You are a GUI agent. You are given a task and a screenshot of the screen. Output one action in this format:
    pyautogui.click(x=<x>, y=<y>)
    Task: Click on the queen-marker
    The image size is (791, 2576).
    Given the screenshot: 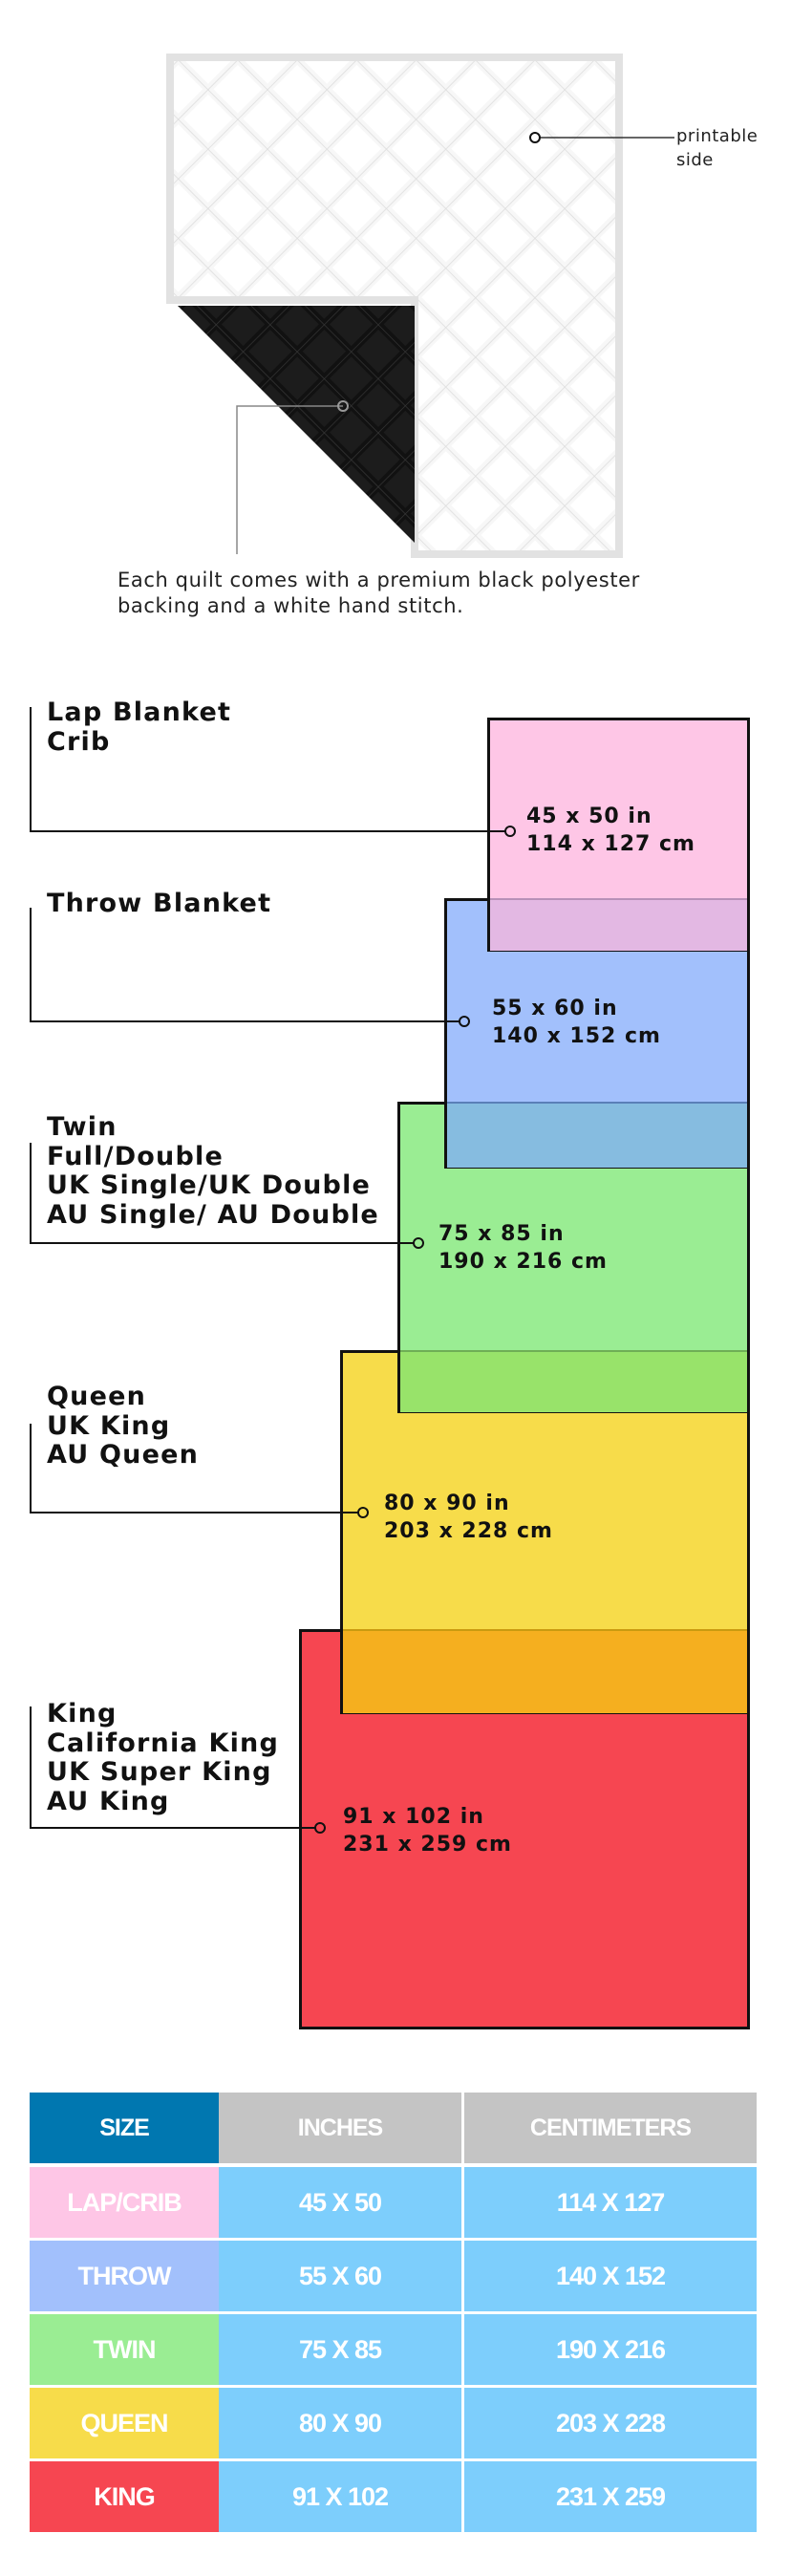 What is the action you would take?
    pyautogui.click(x=363, y=1512)
    